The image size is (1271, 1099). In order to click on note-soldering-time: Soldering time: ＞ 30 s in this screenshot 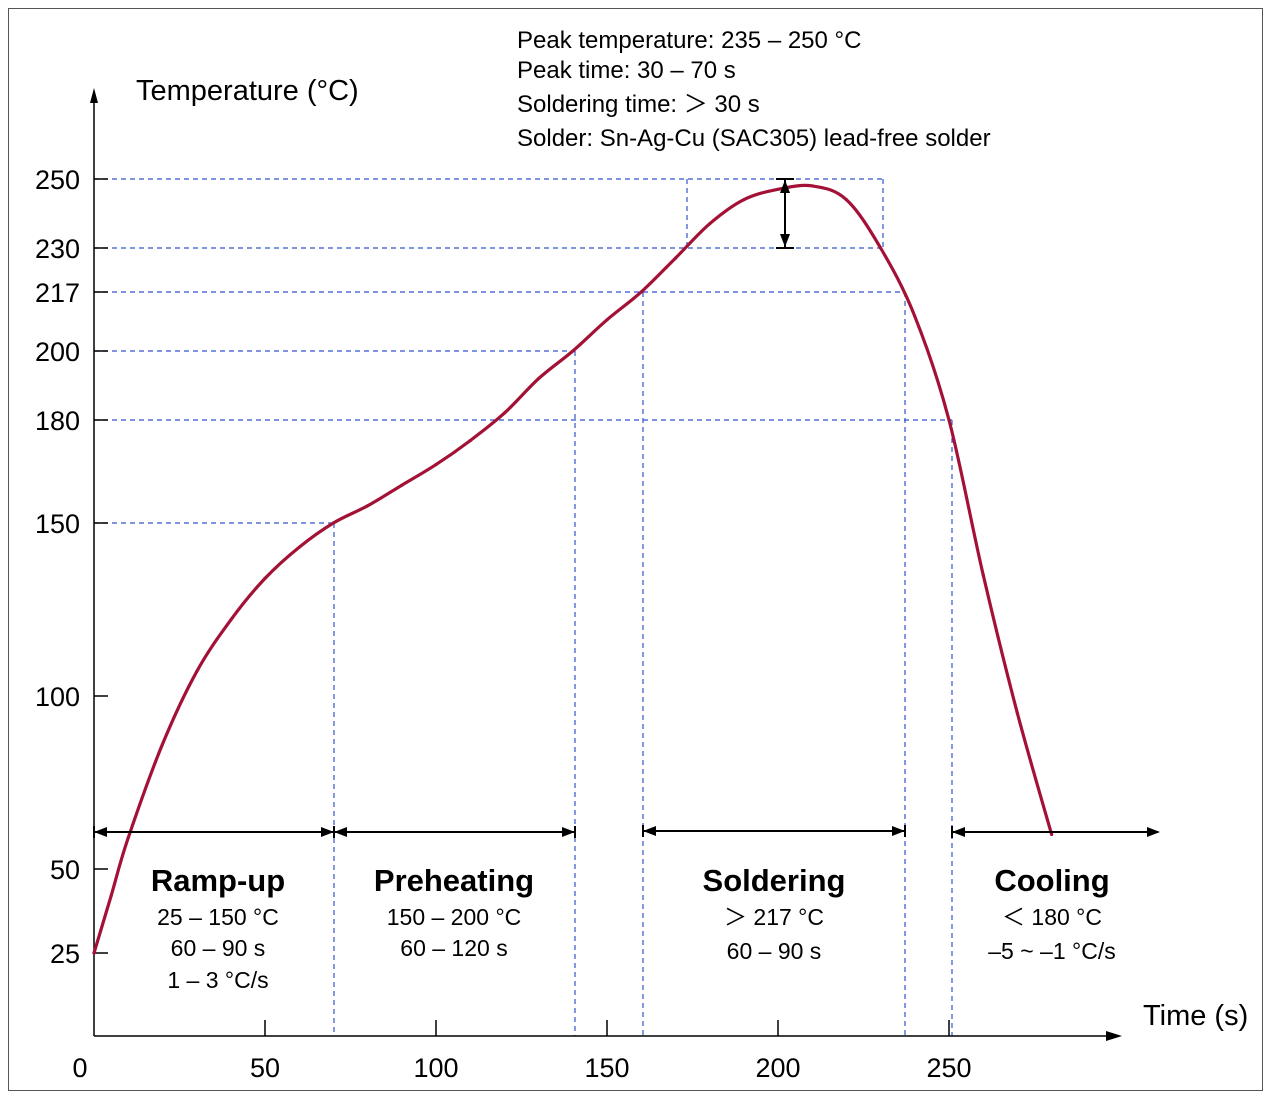, I will do `click(638, 104)`.